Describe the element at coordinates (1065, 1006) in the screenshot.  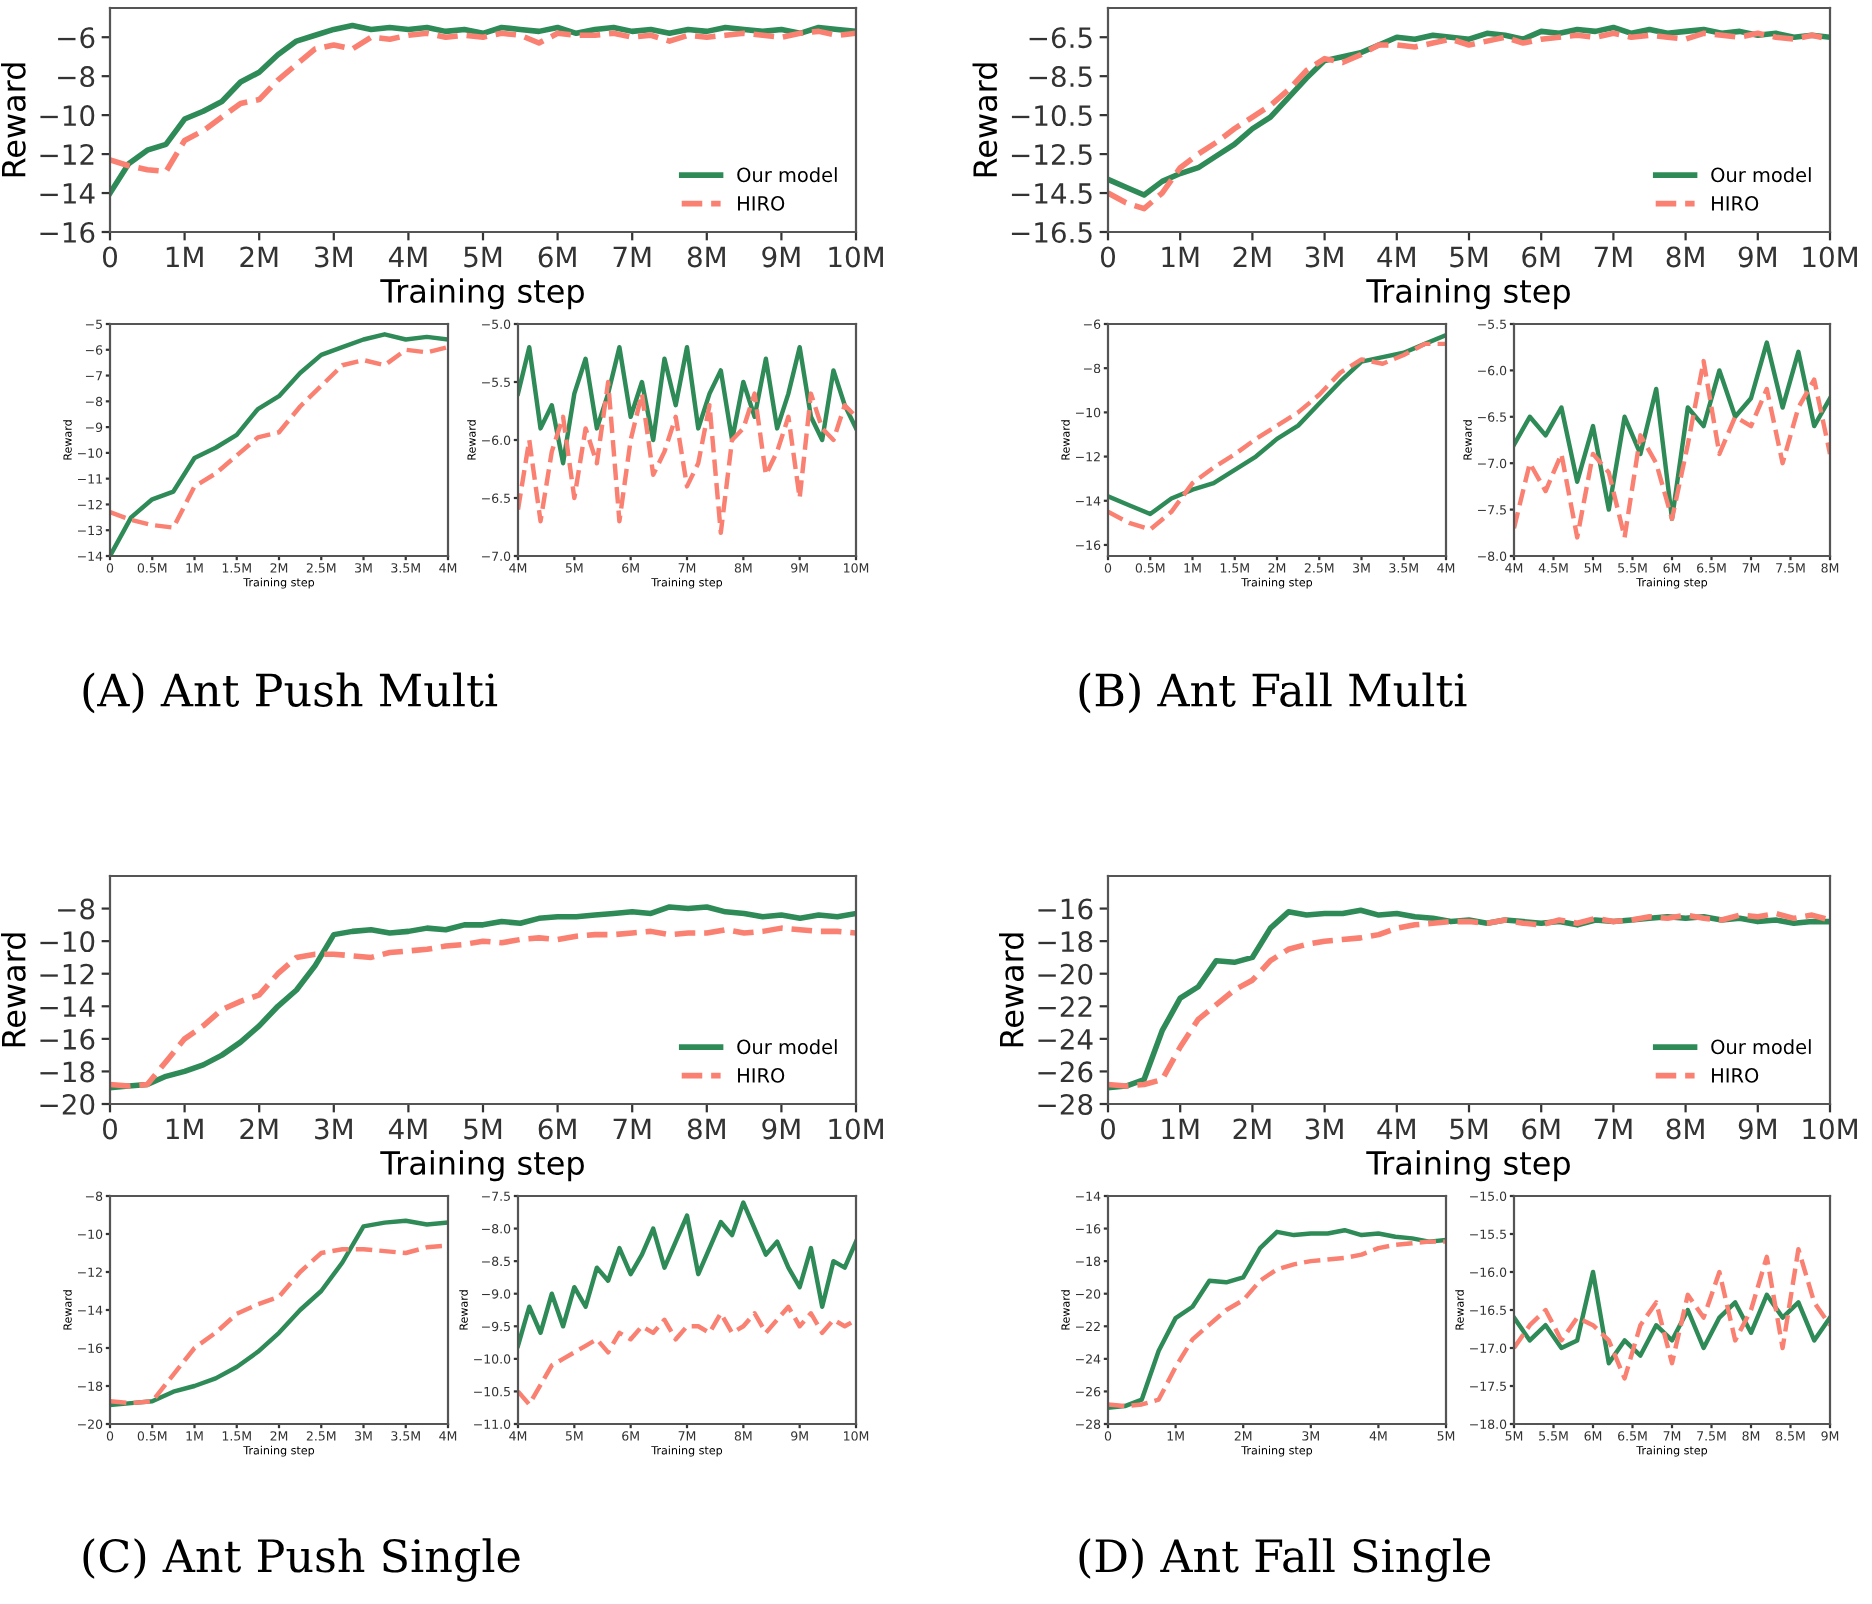
I see `y-tick-label: −22` at that location.